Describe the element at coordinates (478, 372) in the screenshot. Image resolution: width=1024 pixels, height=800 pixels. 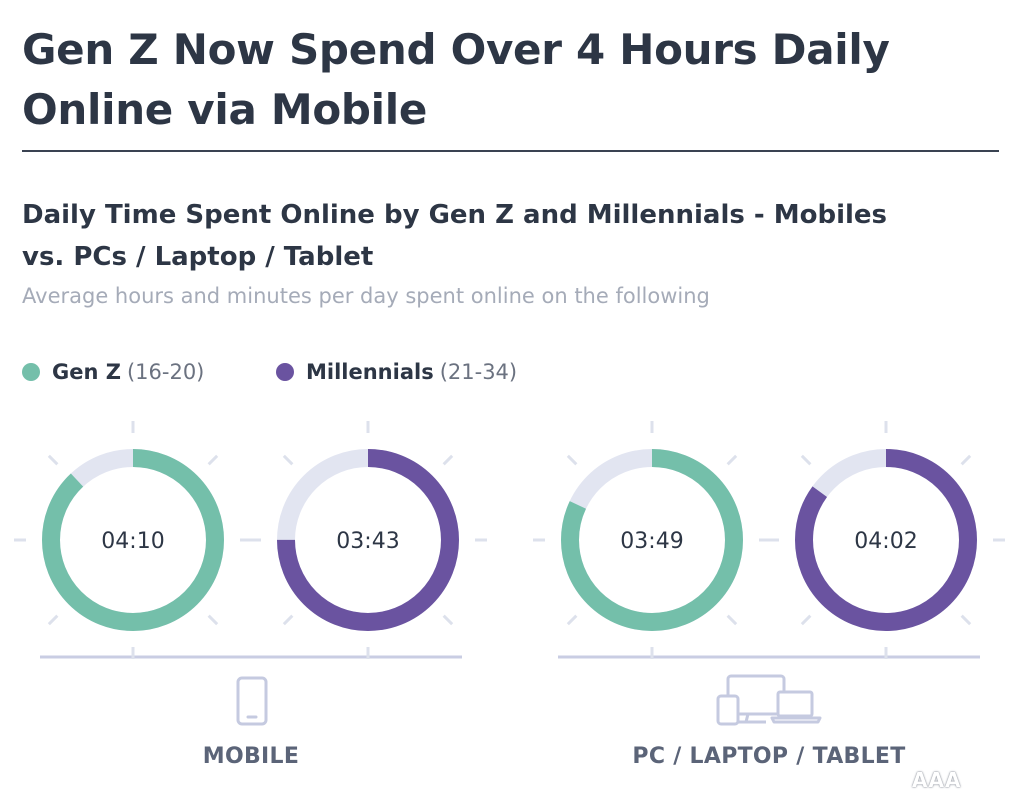
I see `legend-range-millennials: (21-34)` at that location.